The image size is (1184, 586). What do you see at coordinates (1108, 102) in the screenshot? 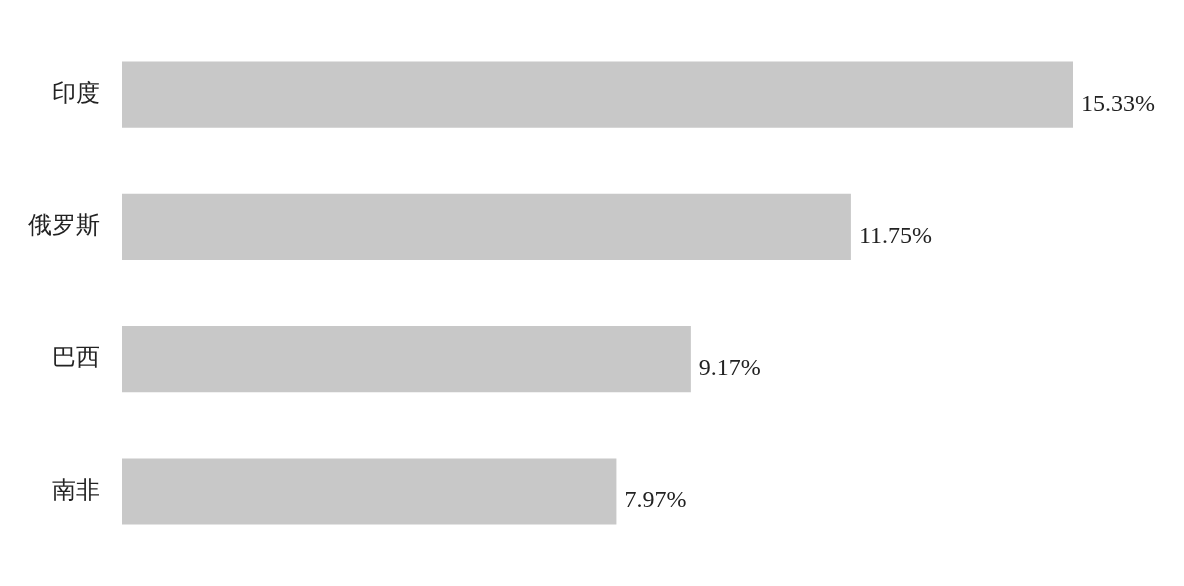
I see `data-label: 15.33` at bounding box center [1108, 102].